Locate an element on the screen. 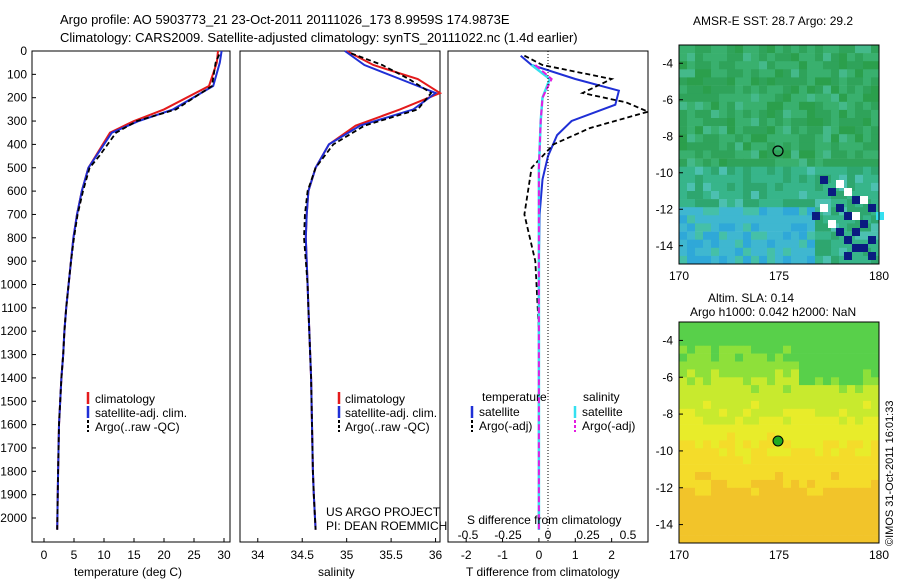 This screenshot has width=900, height=580. series-line is located at coordinates (368, 291).